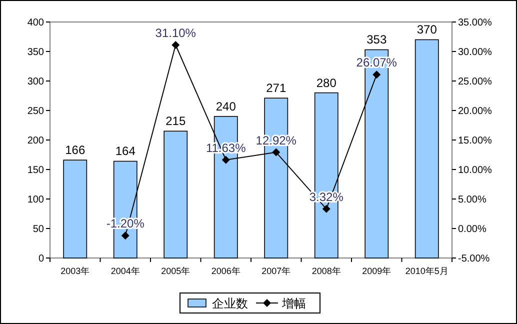  What do you see at coordinates (475, 23) in the screenshot?
I see `y2-tick-label: 35.00%` at bounding box center [475, 23].